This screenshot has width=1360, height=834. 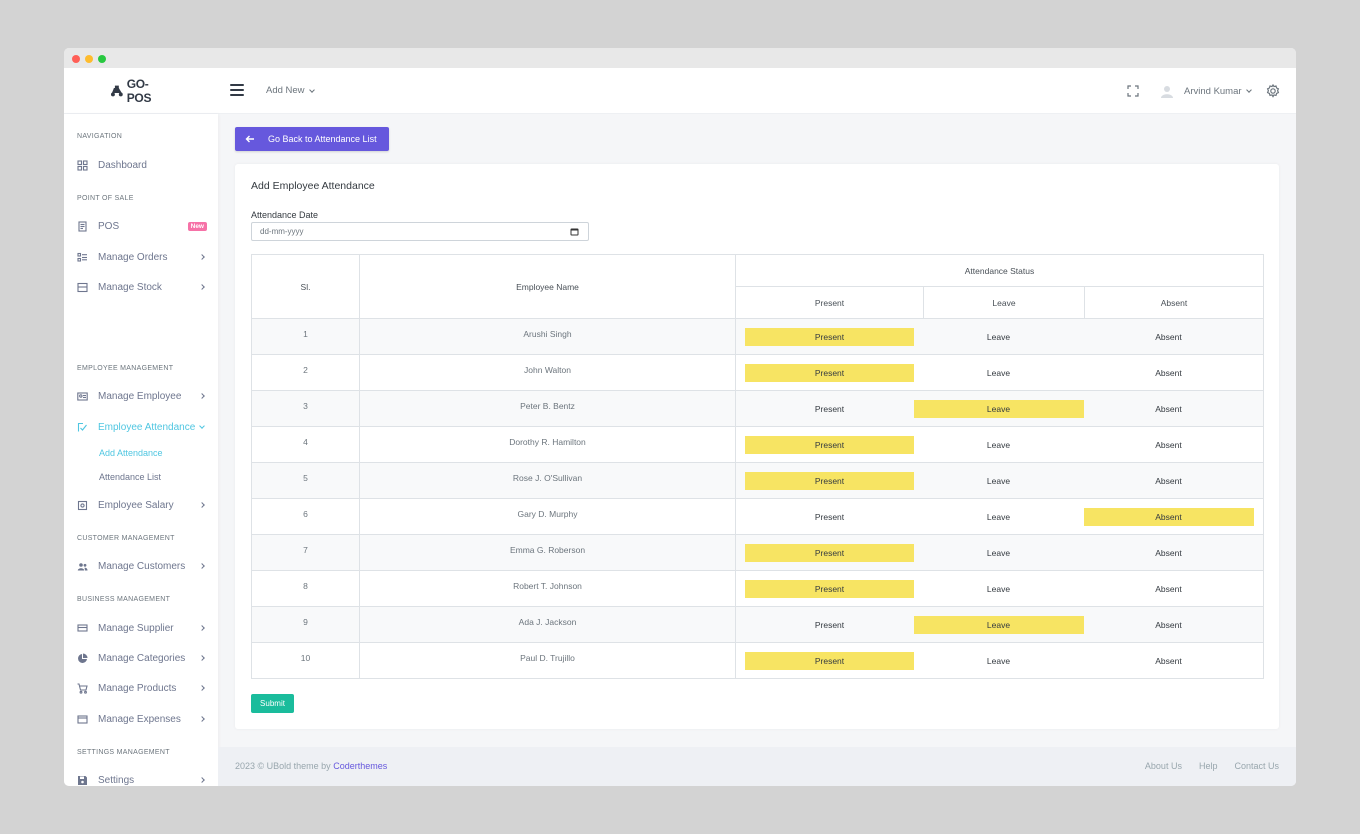 What do you see at coordinates (82, 627) in the screenshot?
I see `truck-icon` at bounding box center [82, 627].